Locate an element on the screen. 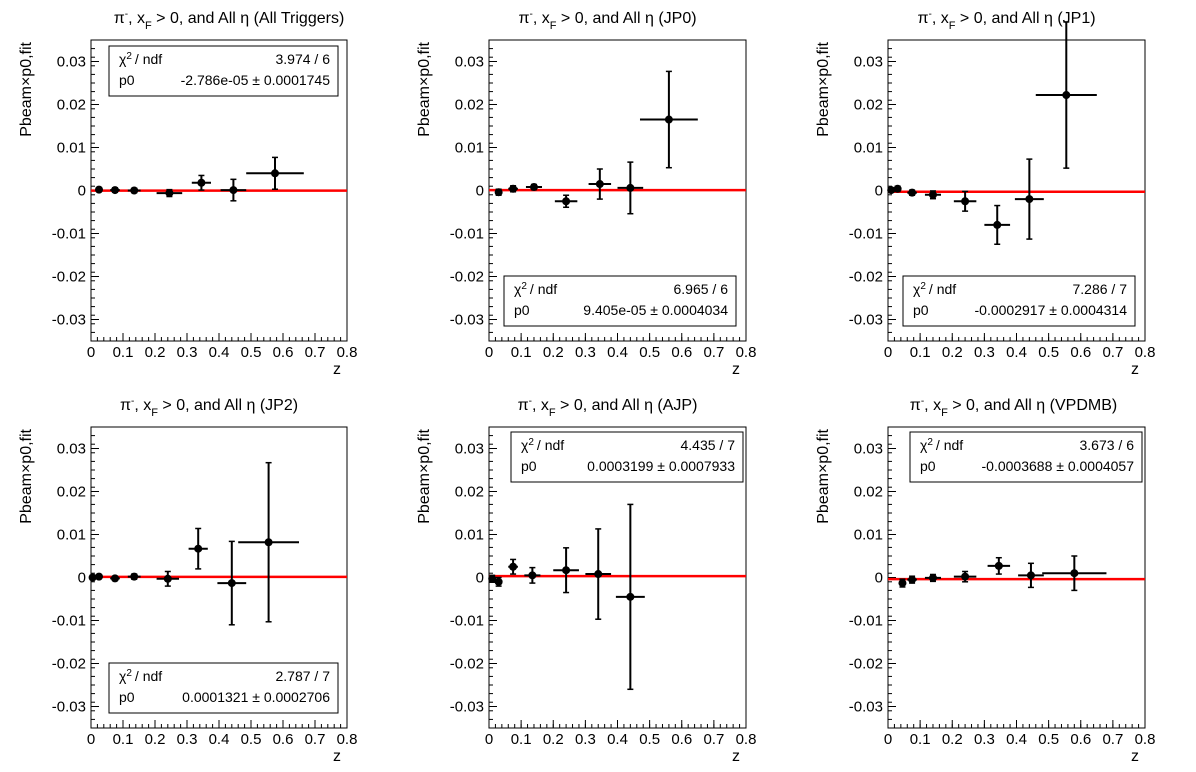 The image size is (1196, 772). chart-title: π-, xF > 0, and All η (JP0) is located at coordinates (607, 20).